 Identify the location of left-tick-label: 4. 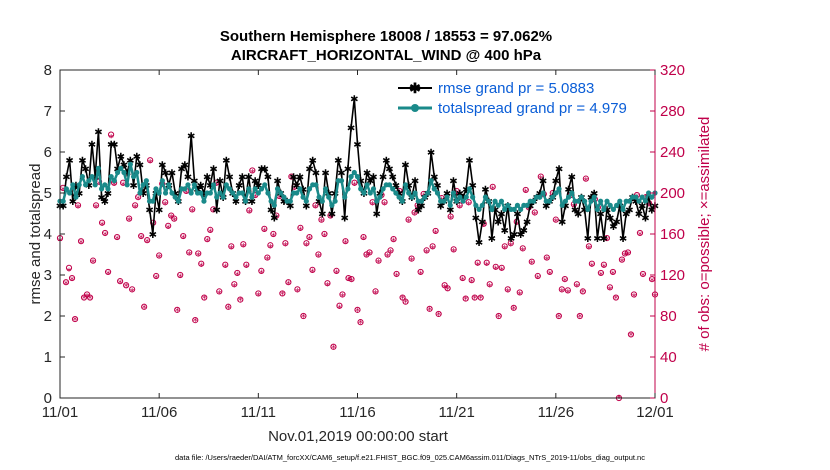
(48, 234).